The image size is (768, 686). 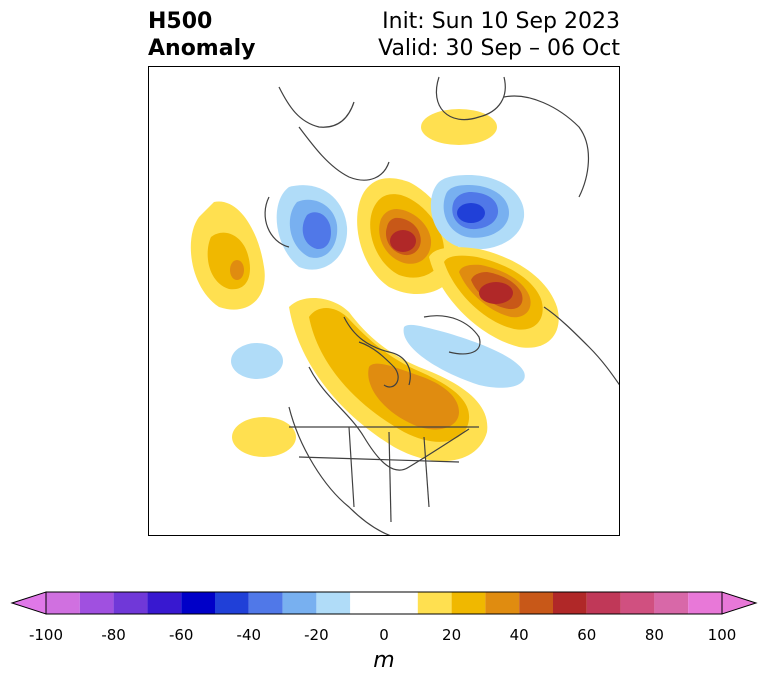 What do you see at coordinates (654, 635) in the screenshot?
I see `colorbar-tick-label: 80` at bounding box center [654, 635].